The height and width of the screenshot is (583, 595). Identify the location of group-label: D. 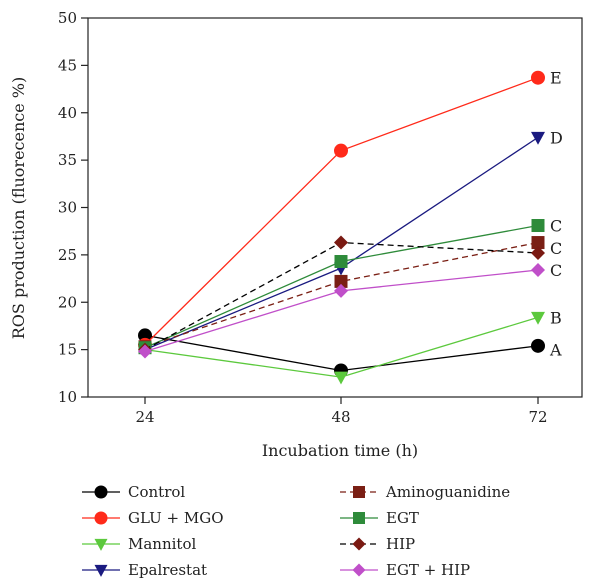
(556, 137).